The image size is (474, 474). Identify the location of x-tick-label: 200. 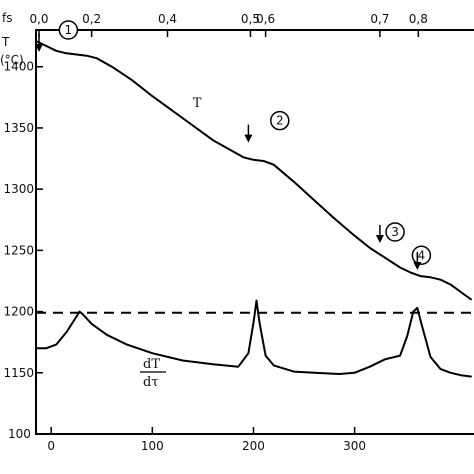
(253, 446).